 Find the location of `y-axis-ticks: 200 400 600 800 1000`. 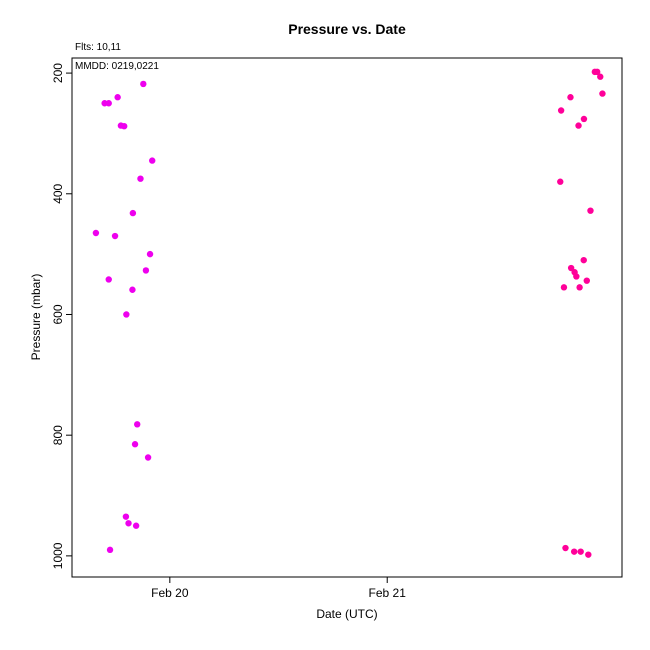

y-axis-ticks: 200 400 600 800 1000 is located at coordinates (61, 316).